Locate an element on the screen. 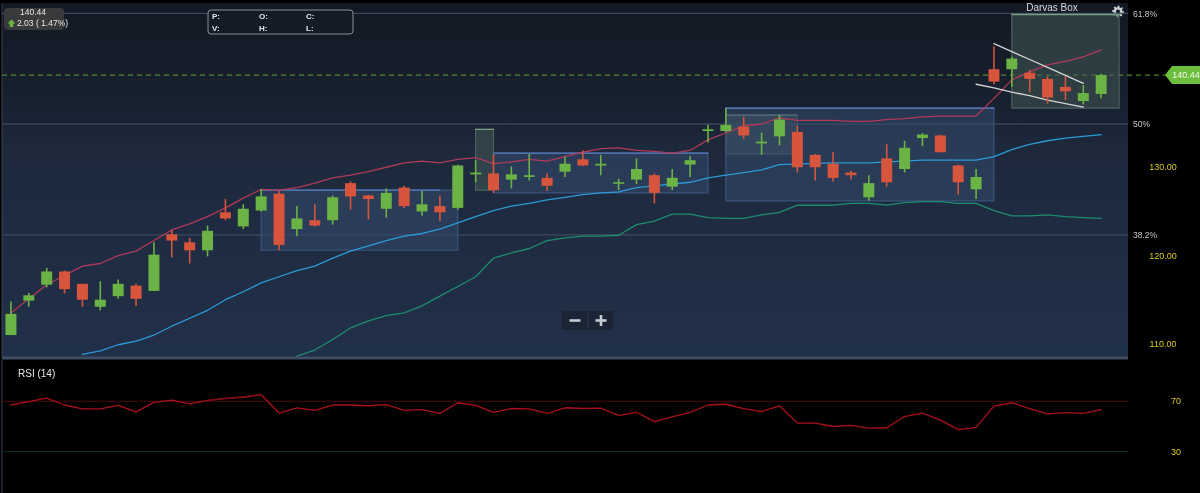  annotation: V: is located at coordinates (216, 28).